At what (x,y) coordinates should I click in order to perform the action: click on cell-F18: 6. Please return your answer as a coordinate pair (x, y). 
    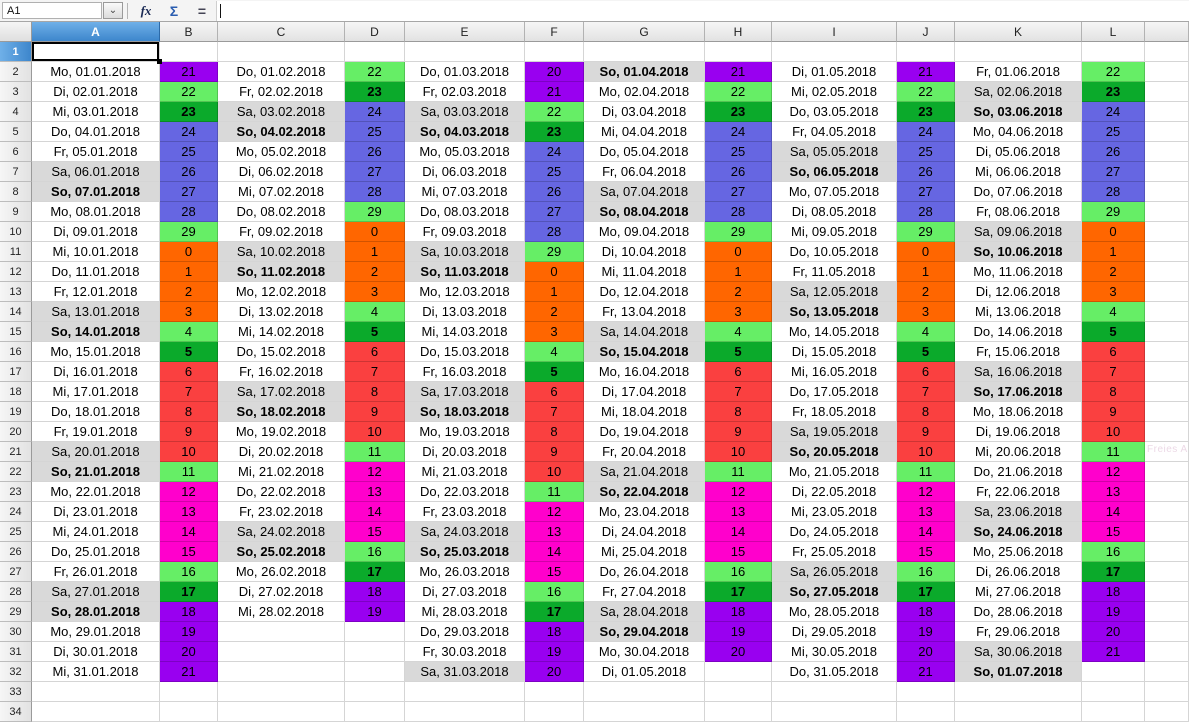
    Looking at the image, I should click on (554, 392).